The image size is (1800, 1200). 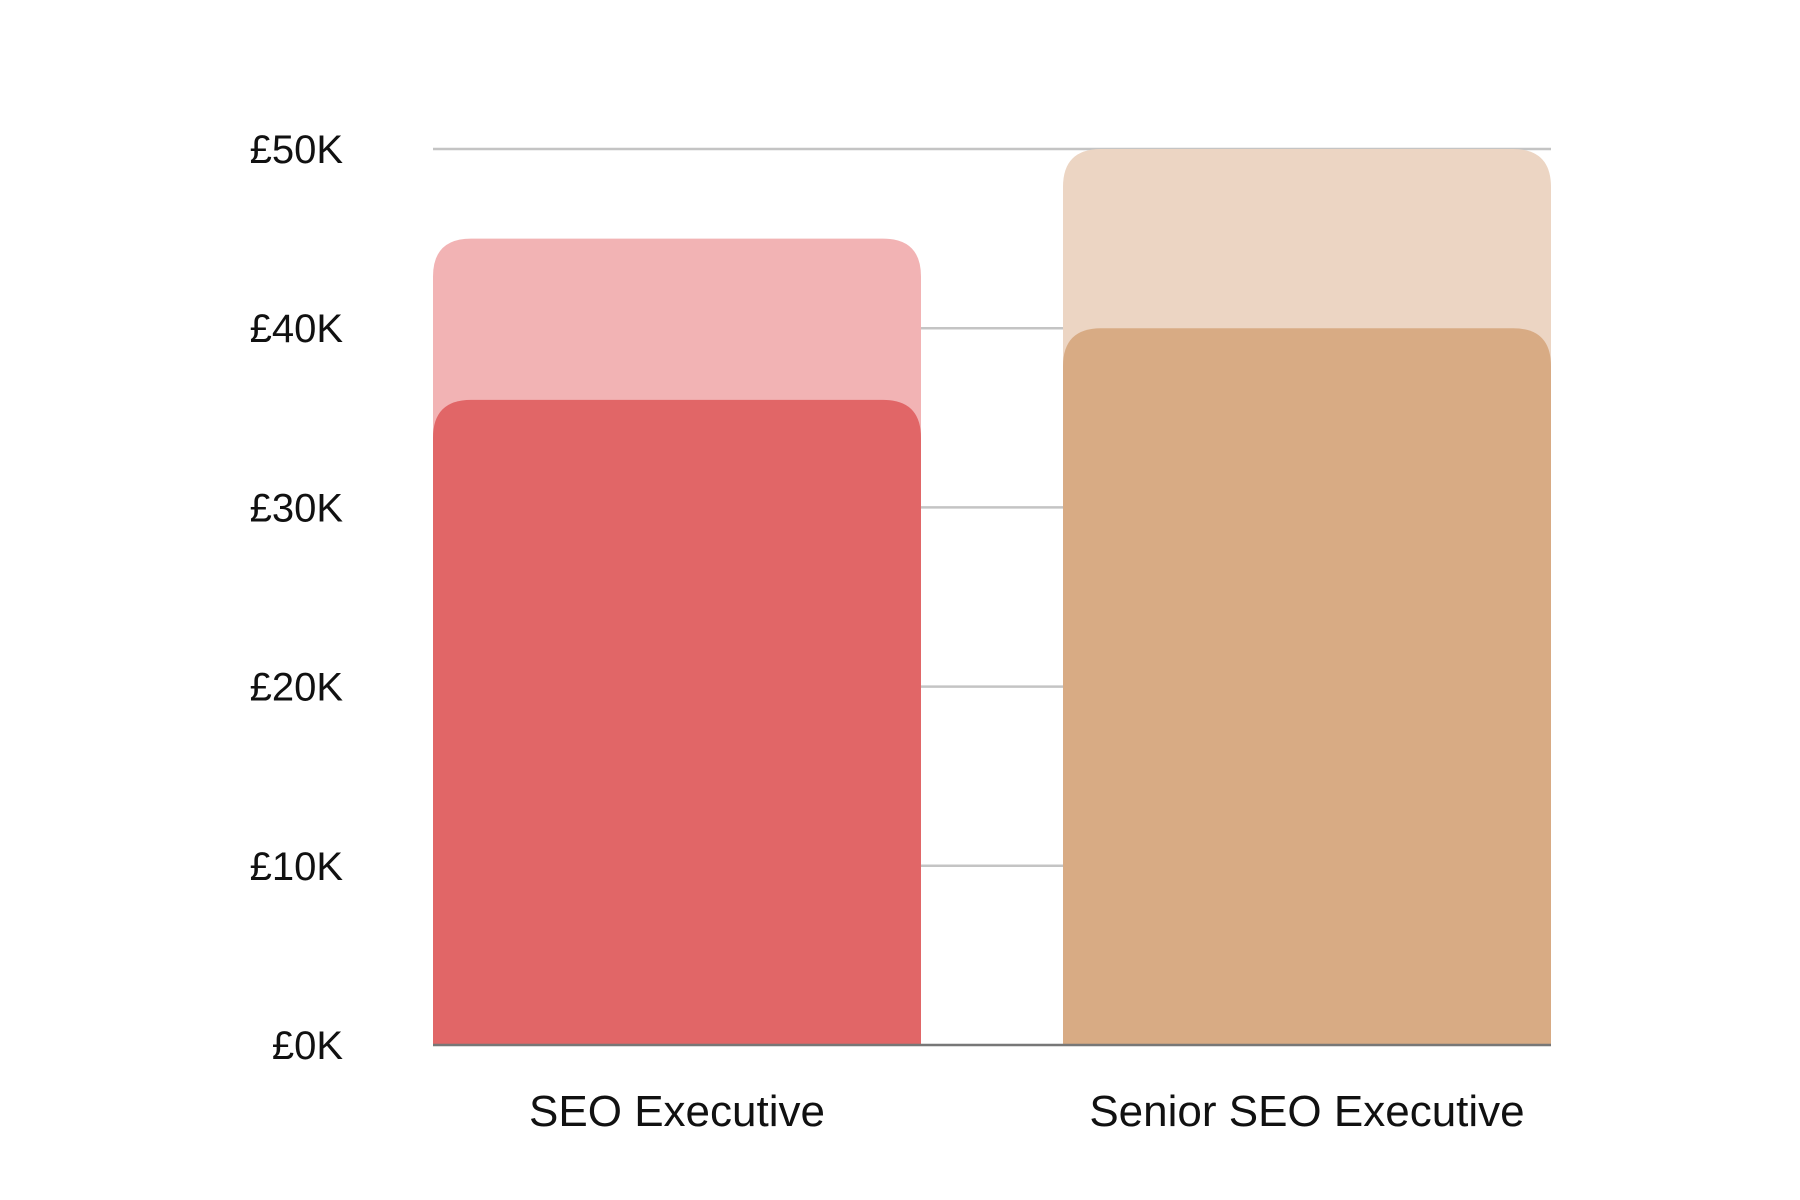 I want to click on y-tick-label-0: £0K, so click(x=307, y=1046).